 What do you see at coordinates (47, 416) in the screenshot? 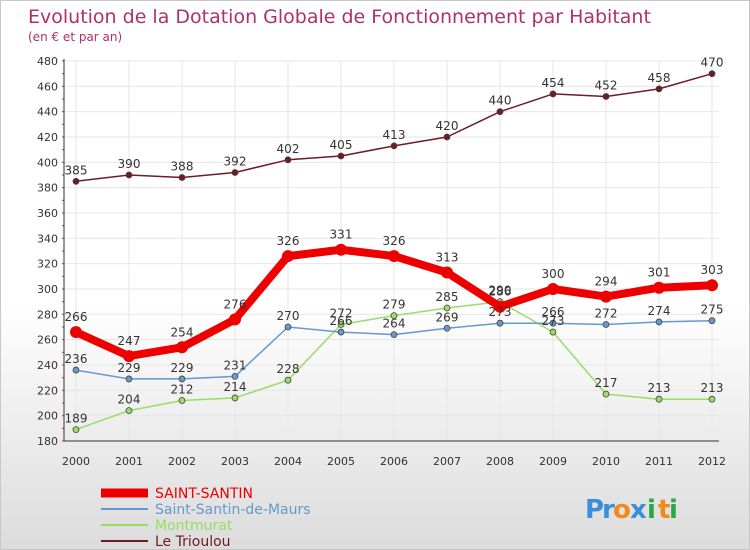
I see `y-tick-label: 200` at bounding box center [47, 416].